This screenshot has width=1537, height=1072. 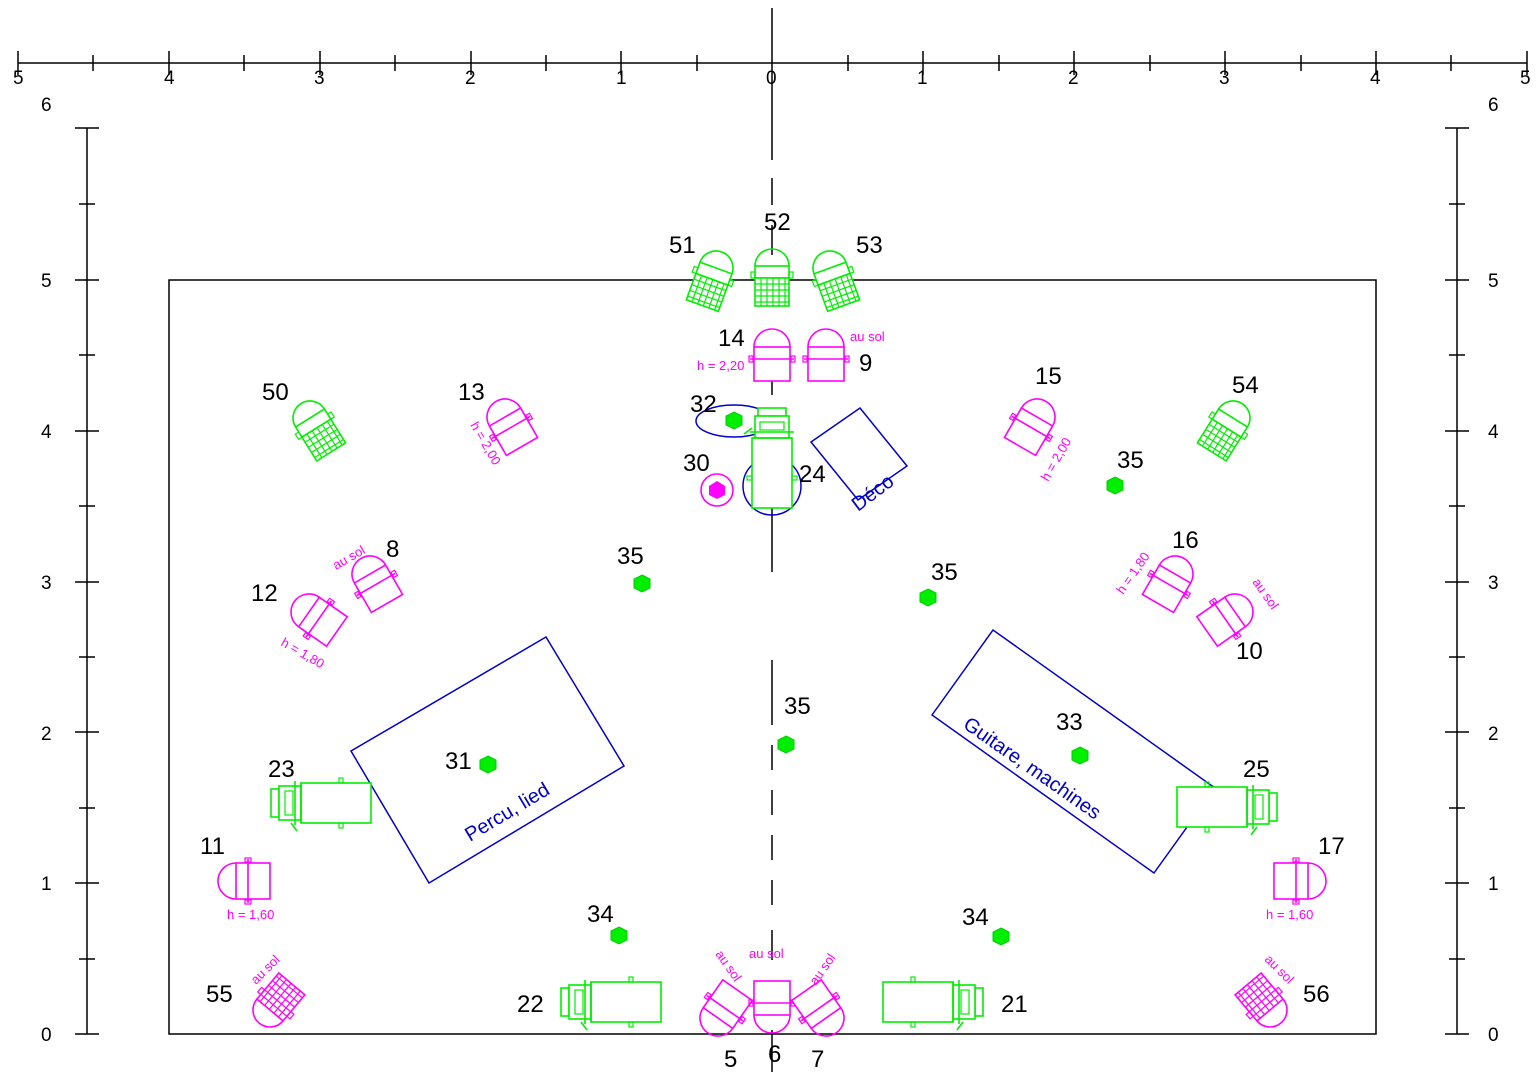 I want to click on unit-label-10: 10, so click(x=1249, y=651).